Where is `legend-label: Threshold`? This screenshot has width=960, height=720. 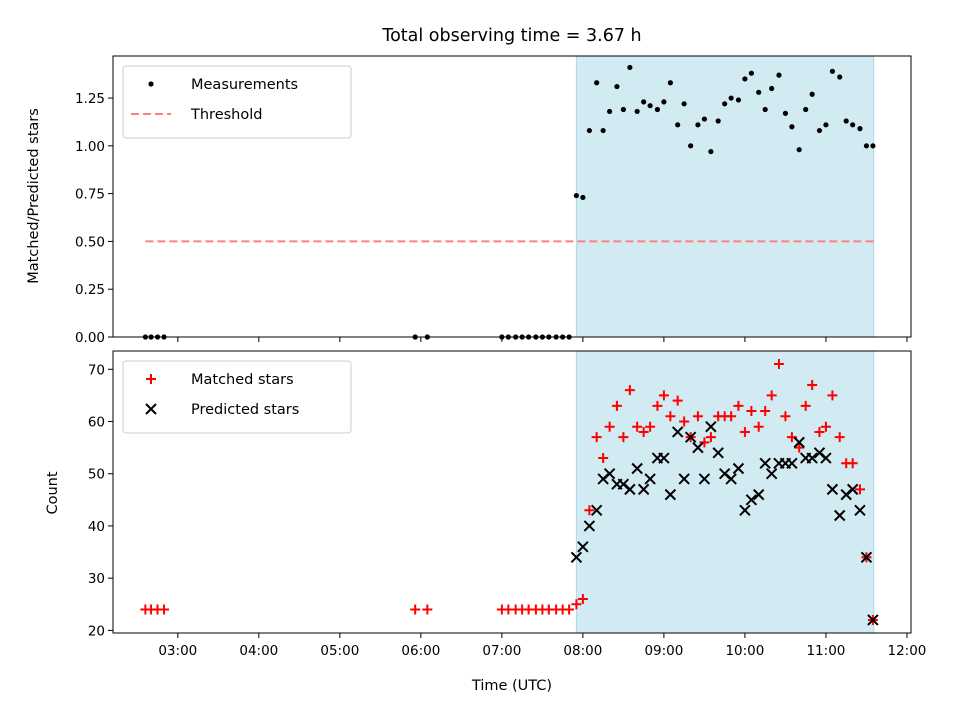 legend-label: Threshold is located at coordinates (226, 115).